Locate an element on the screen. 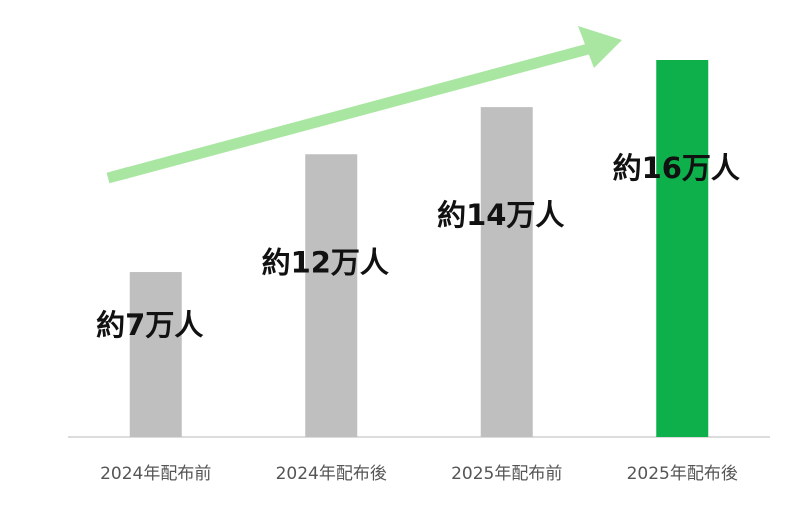  x-tick-label: 2025年配布後 is located at coordinates (682, 474).